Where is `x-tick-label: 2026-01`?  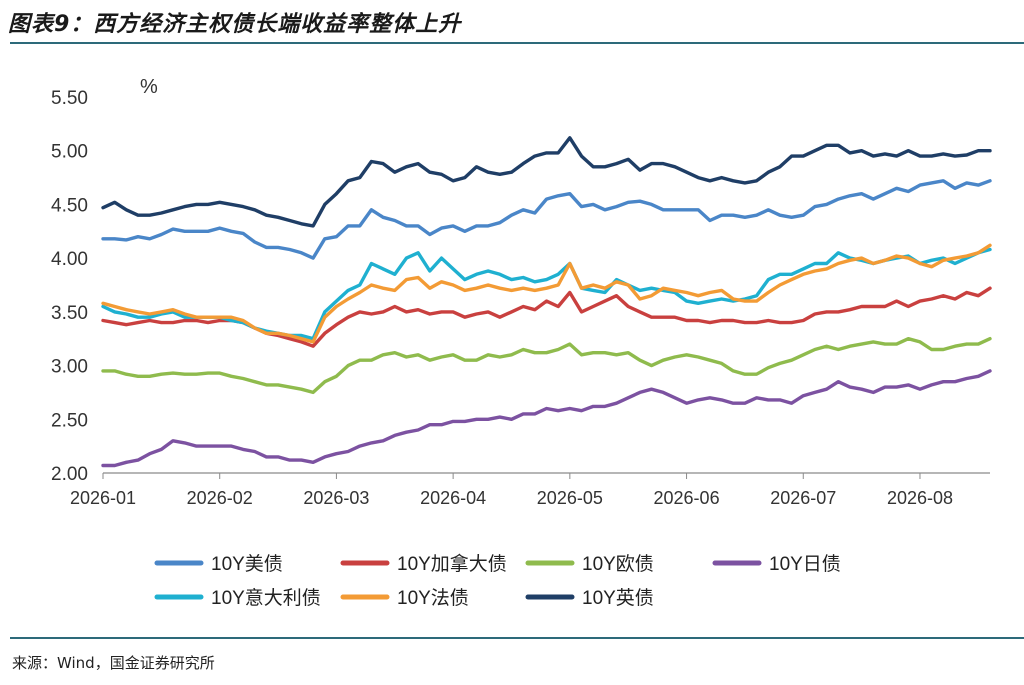 x-tick-label: 2026-01 is located at coordinates (103, 498).